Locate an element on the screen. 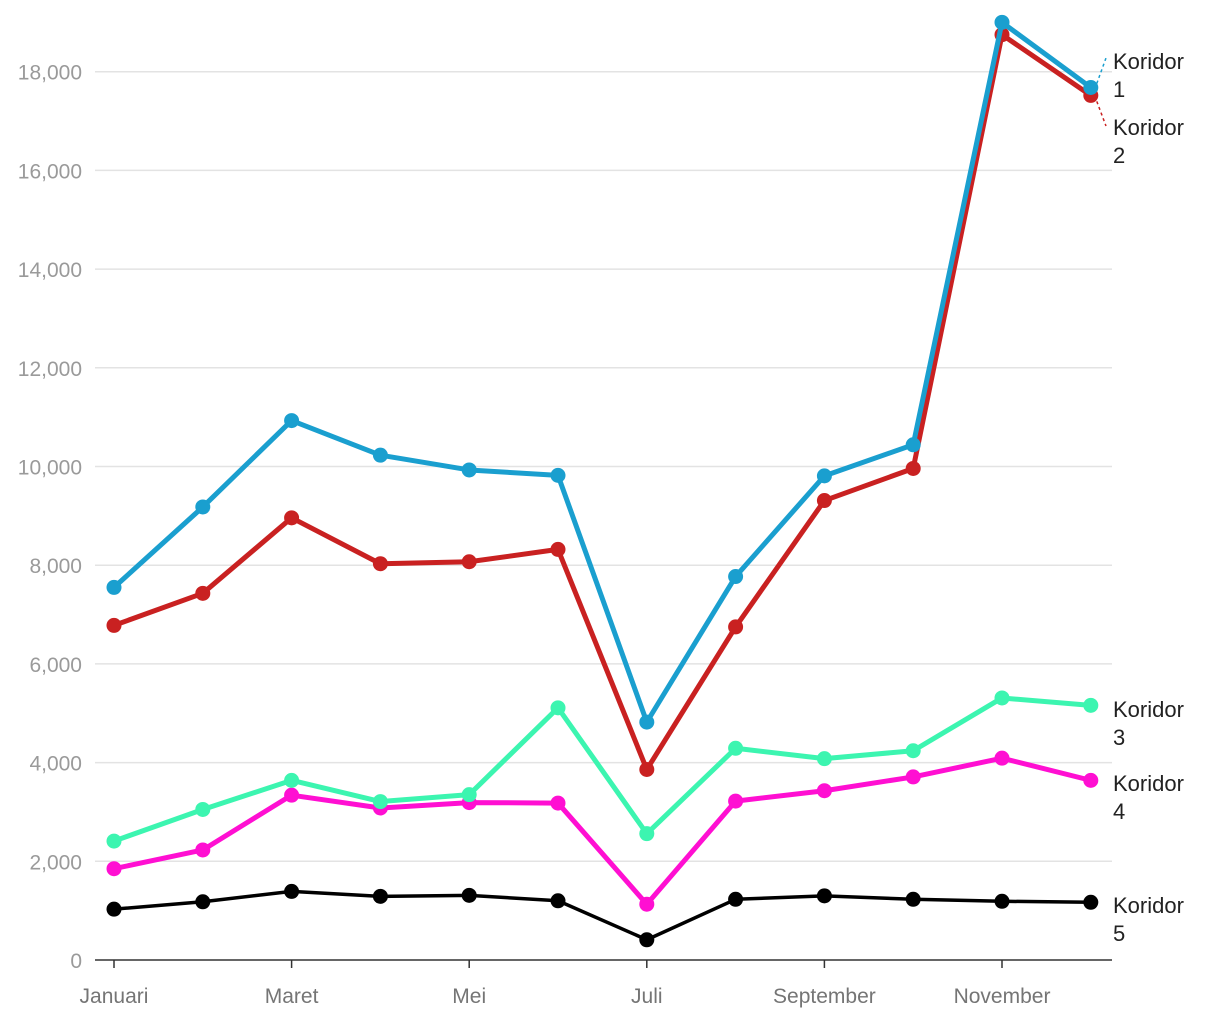 The width and height of the screenshot is (1220, 1020). y-tick-label: 12,000 is located at coordinates (50, 369).